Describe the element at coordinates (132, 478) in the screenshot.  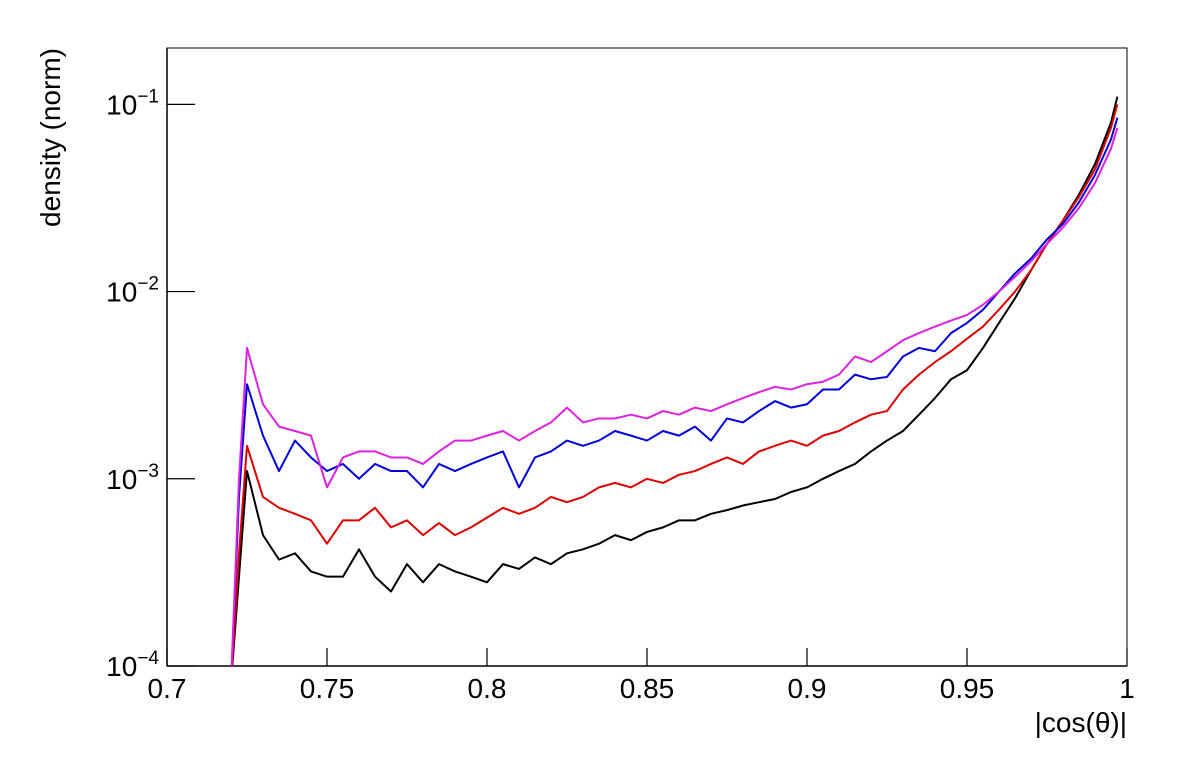
I see `y-tick-label: 10⁻³` at that location.